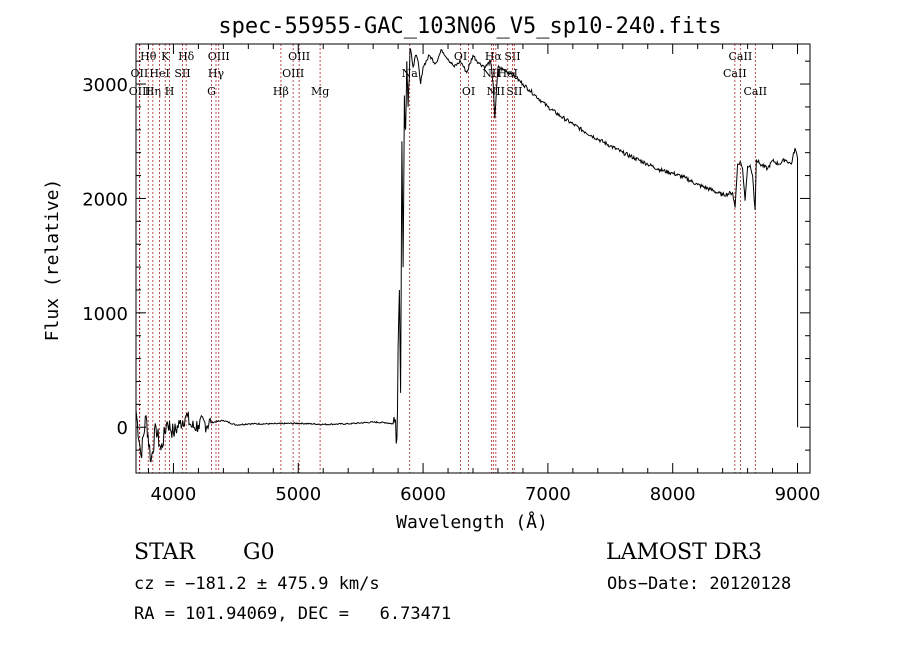 This screenshot has height=649, width=900. What do you see at coordinates (496, 91) in the screenshot?
I see `line-marker-label: NII` at bounding box center [496, 91].